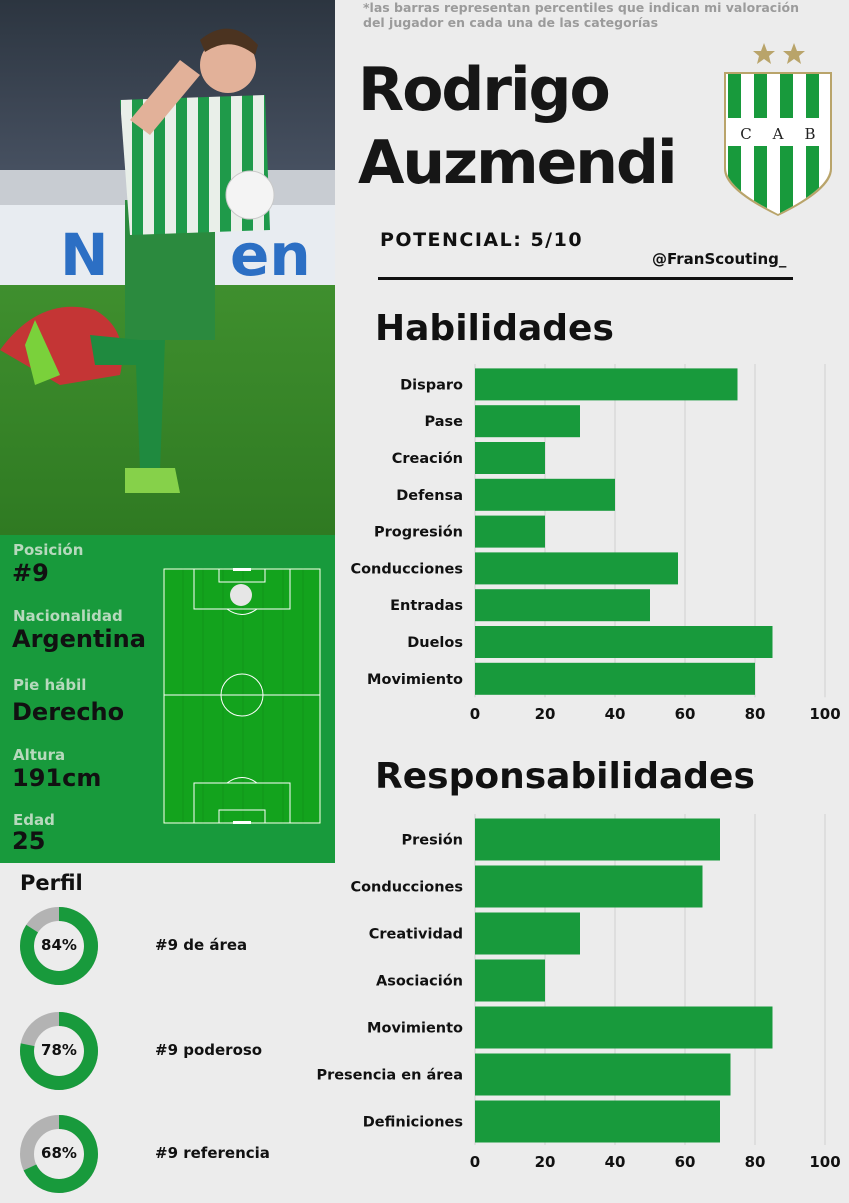 This screenshot has height=1203, width=849. What do you see at coordinates (51, 883) in the screenshot?
I see `profile-title: Perfil` at bounding box center [51, 883].